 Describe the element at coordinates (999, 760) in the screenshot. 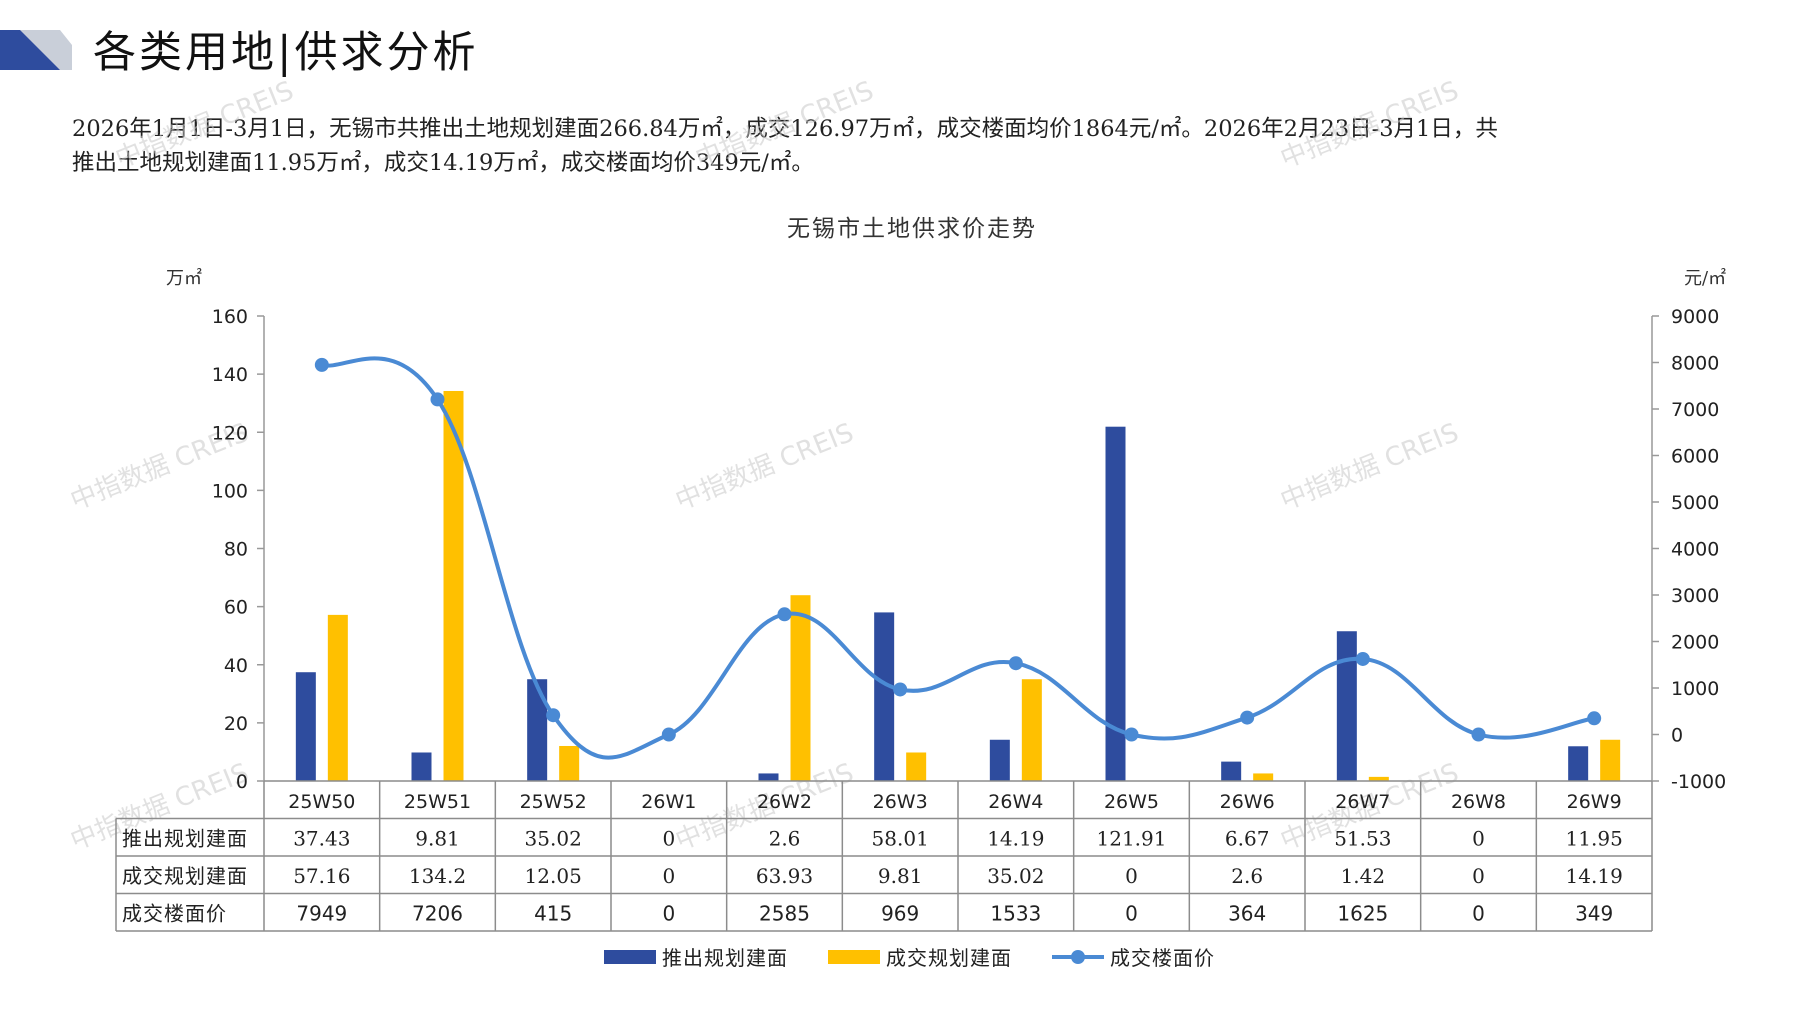

I see `supply-bar-26W4` at that location.